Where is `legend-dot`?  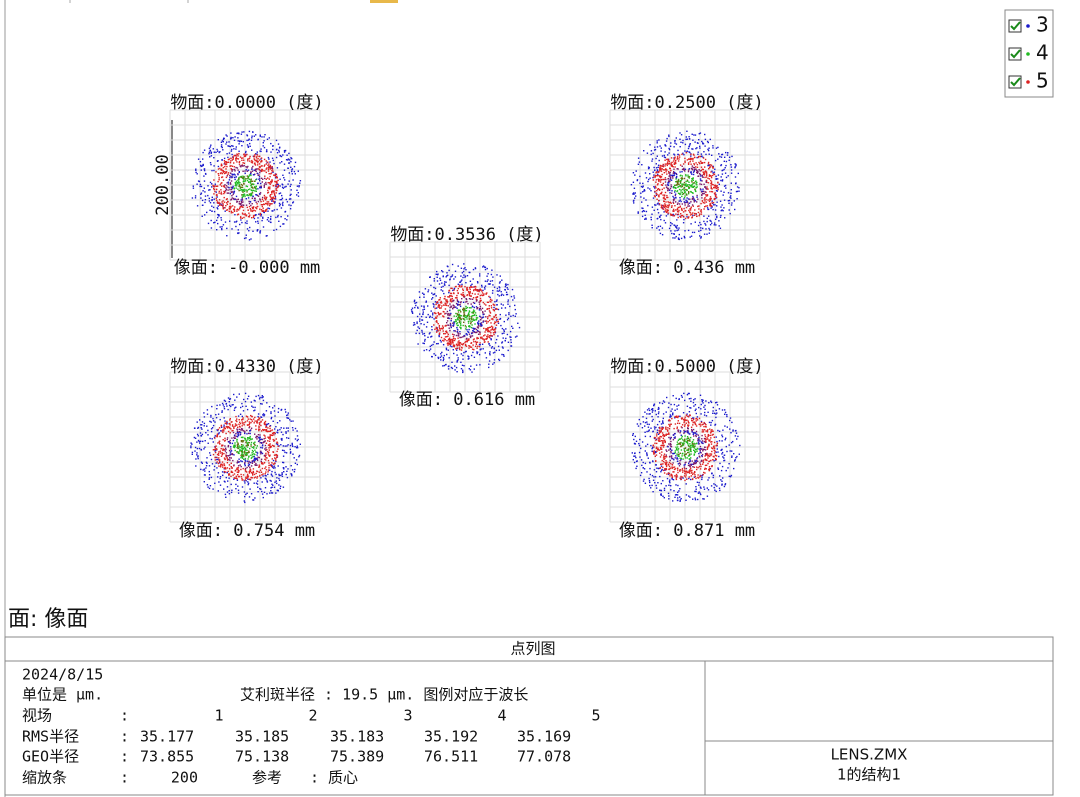 legend-dot is located at coordinates (1028, 26).